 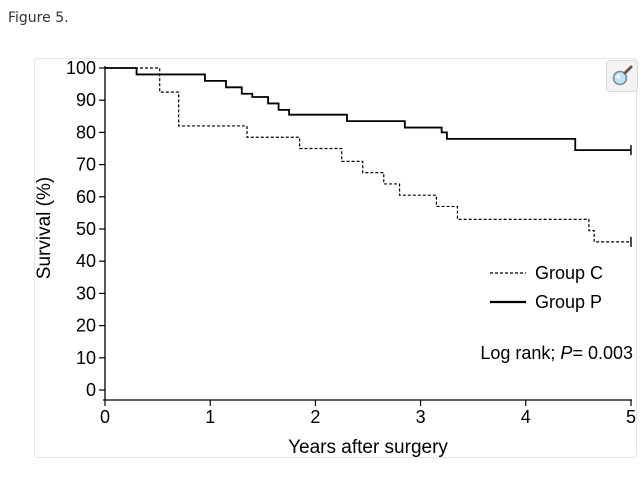 I want to click on x-tick-label: 3, so click(x=421, y=417).